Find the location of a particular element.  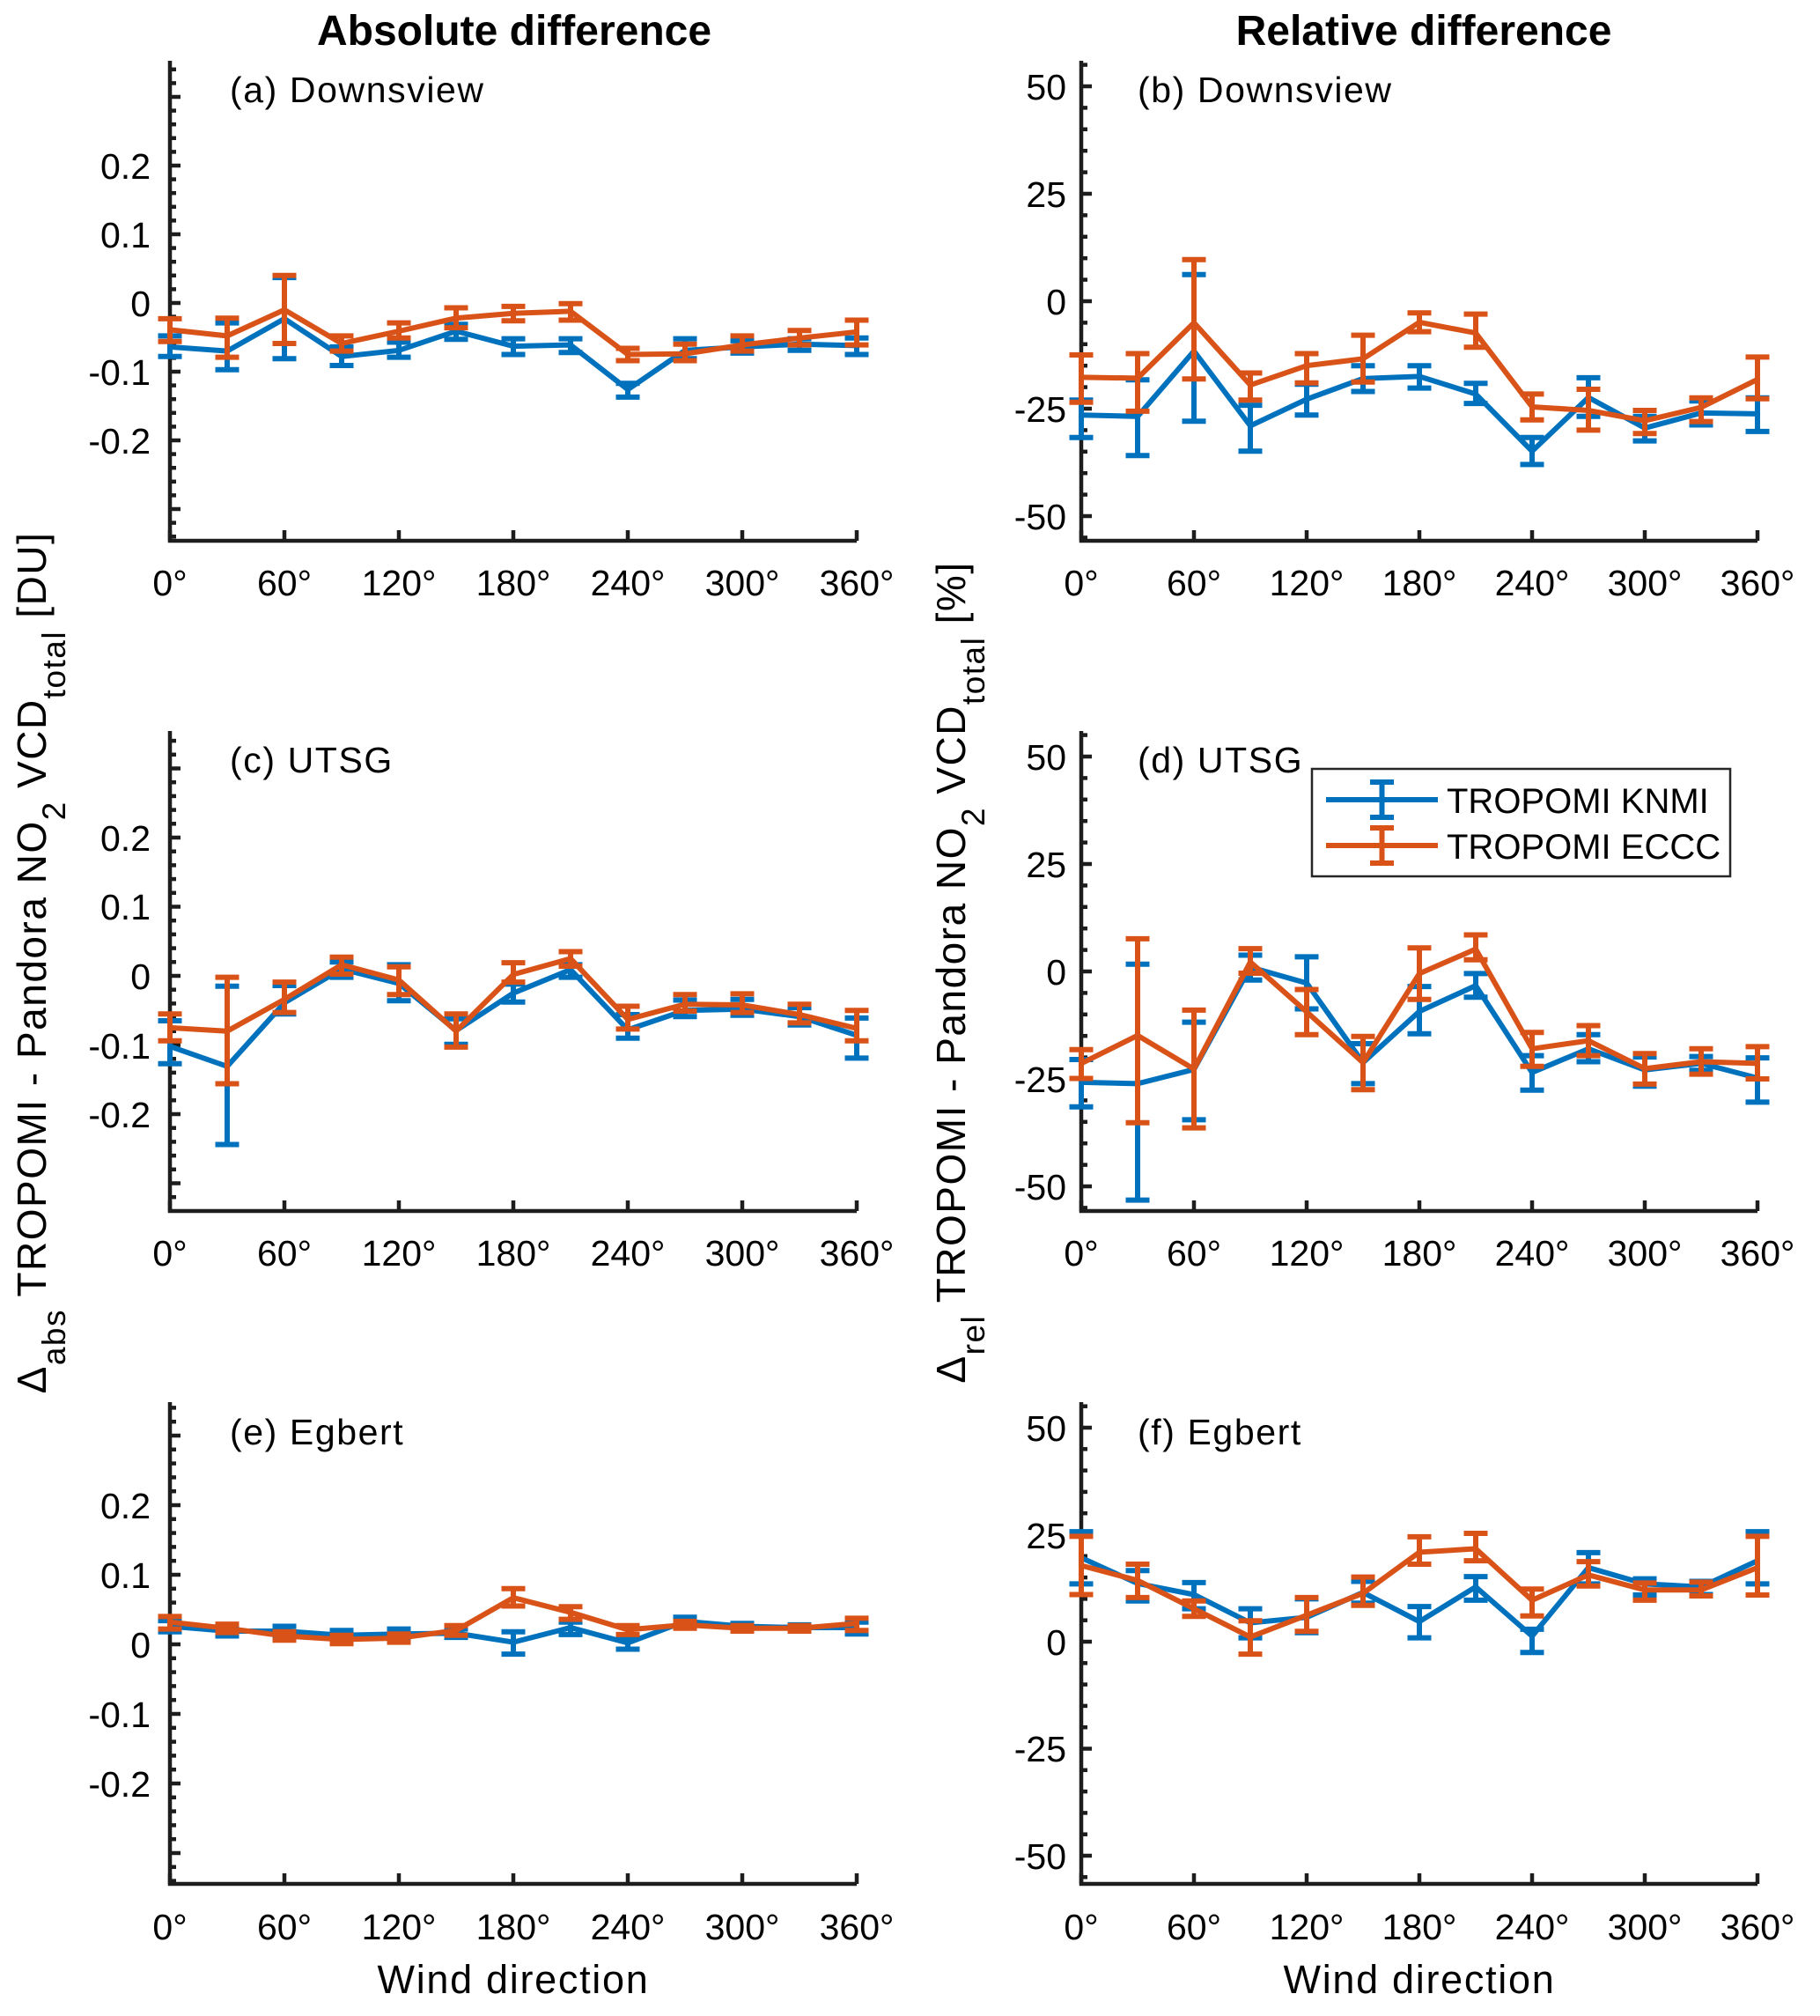

svg-text: Absolute difference is located at coordinates (514, 31).